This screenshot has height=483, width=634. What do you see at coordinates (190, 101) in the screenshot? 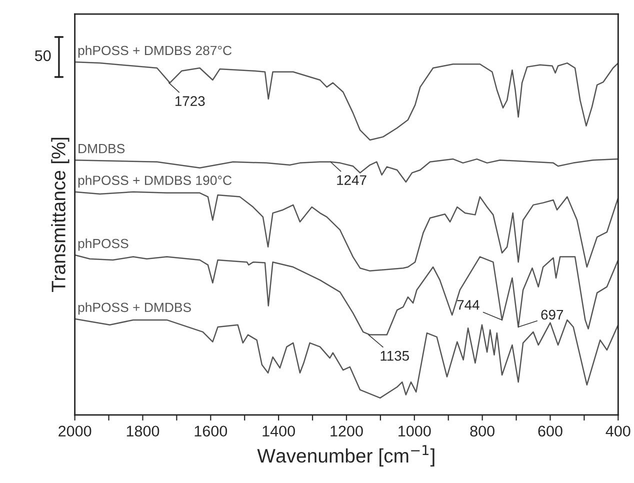
I see `annotation: 1723` at bounding box center [190, 101].